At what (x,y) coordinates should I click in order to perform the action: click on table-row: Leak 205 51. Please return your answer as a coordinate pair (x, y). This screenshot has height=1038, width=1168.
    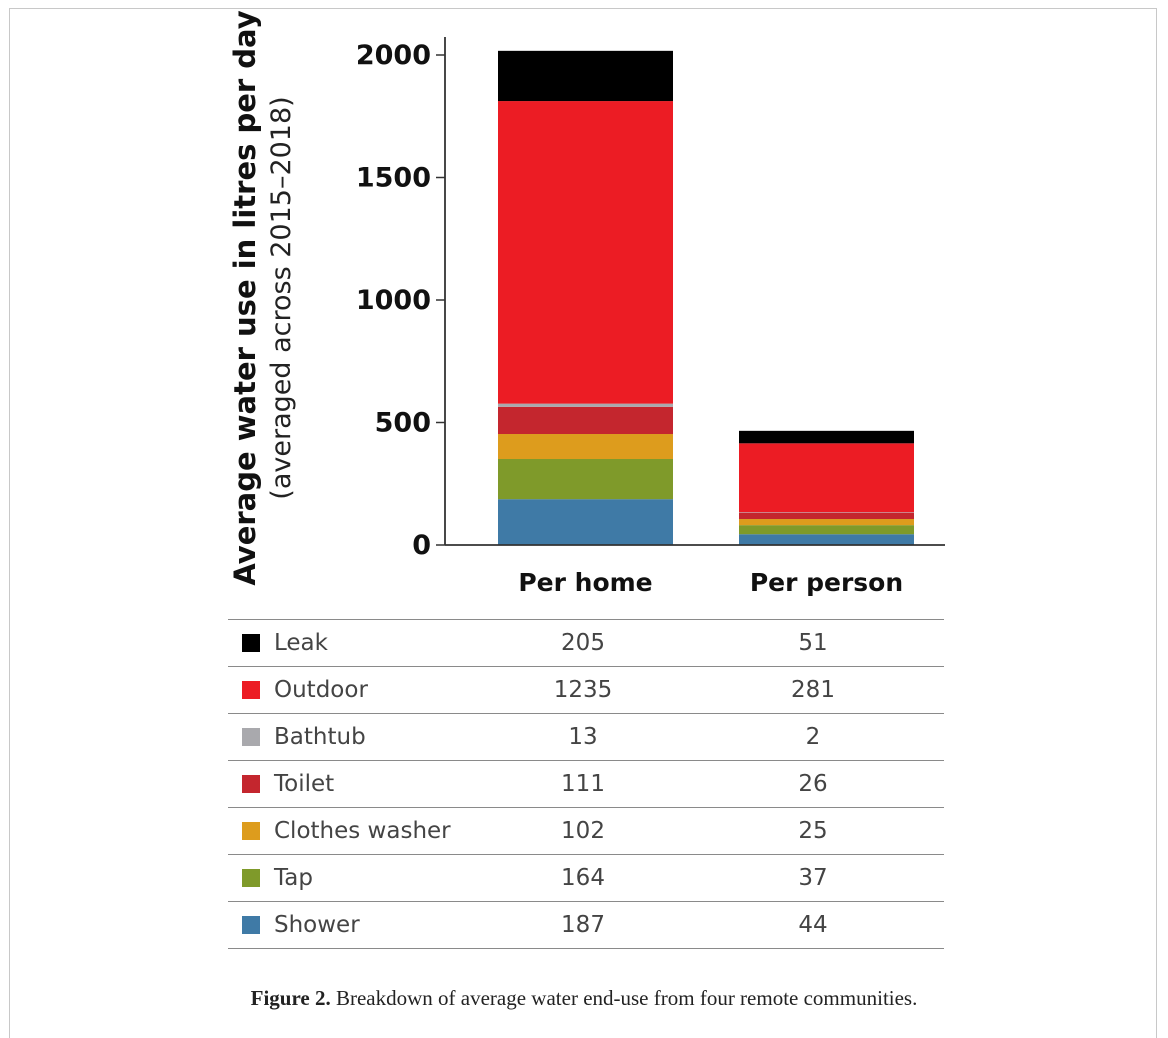
    Looking at the image, I should click on (586, 643).